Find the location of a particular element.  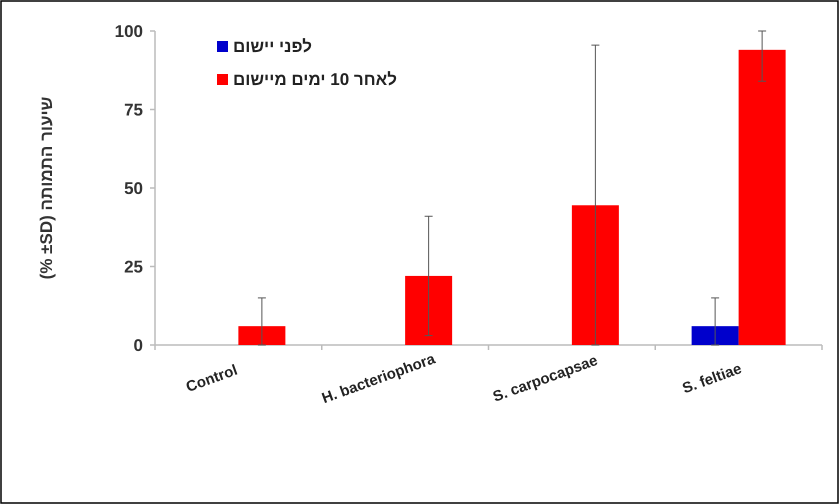

legend-label: לאחר 10 ימים מיישום is located at coordinates (315, 79).